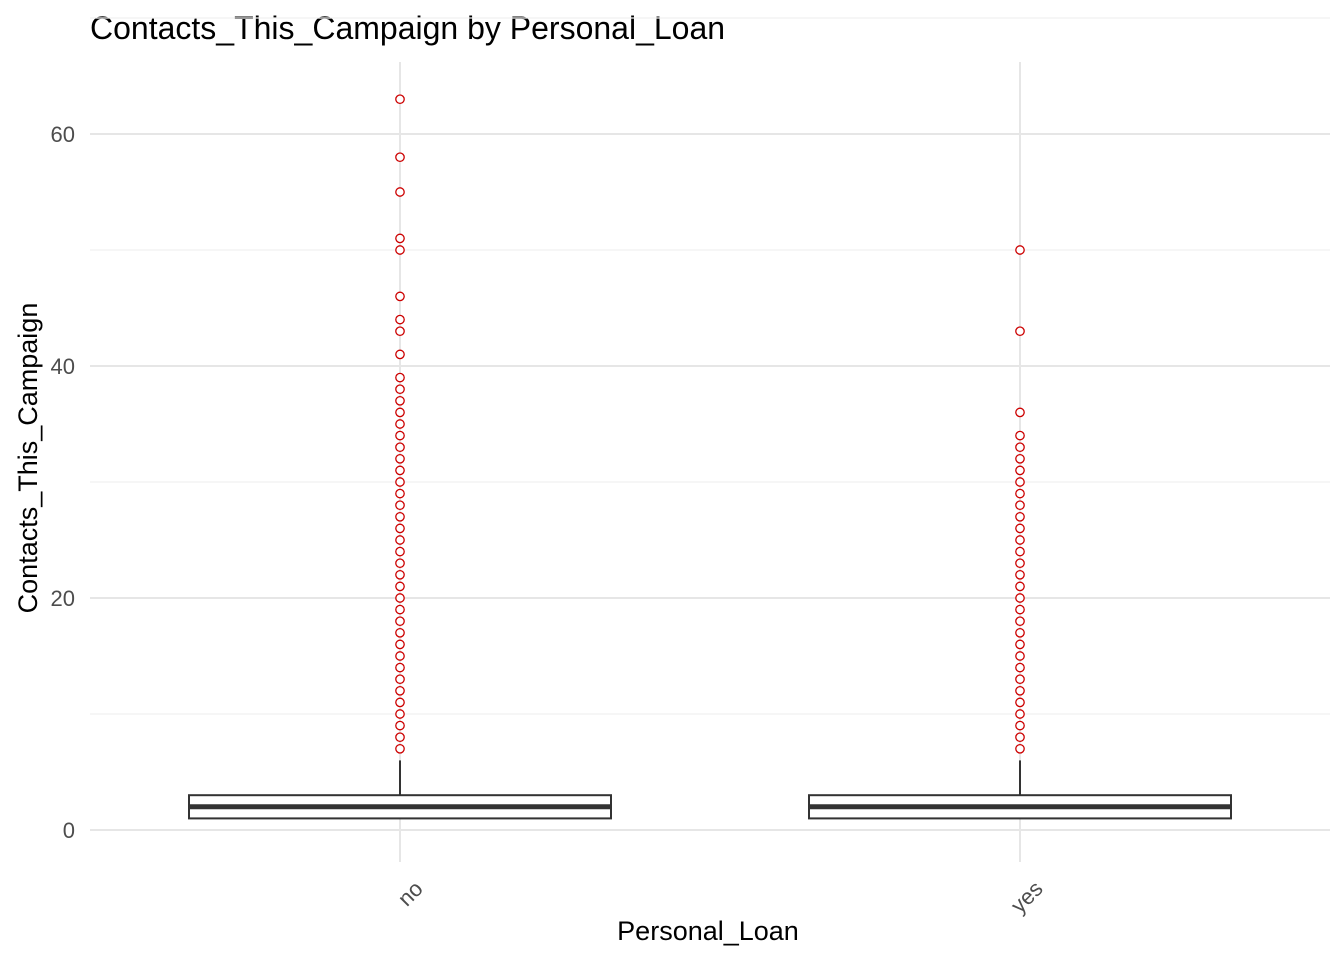  Describe the element at coordinates (408, 28) in the screenshot. I see `chart-title: Contacts_This_Campaign by Personal_Loan` at that location.